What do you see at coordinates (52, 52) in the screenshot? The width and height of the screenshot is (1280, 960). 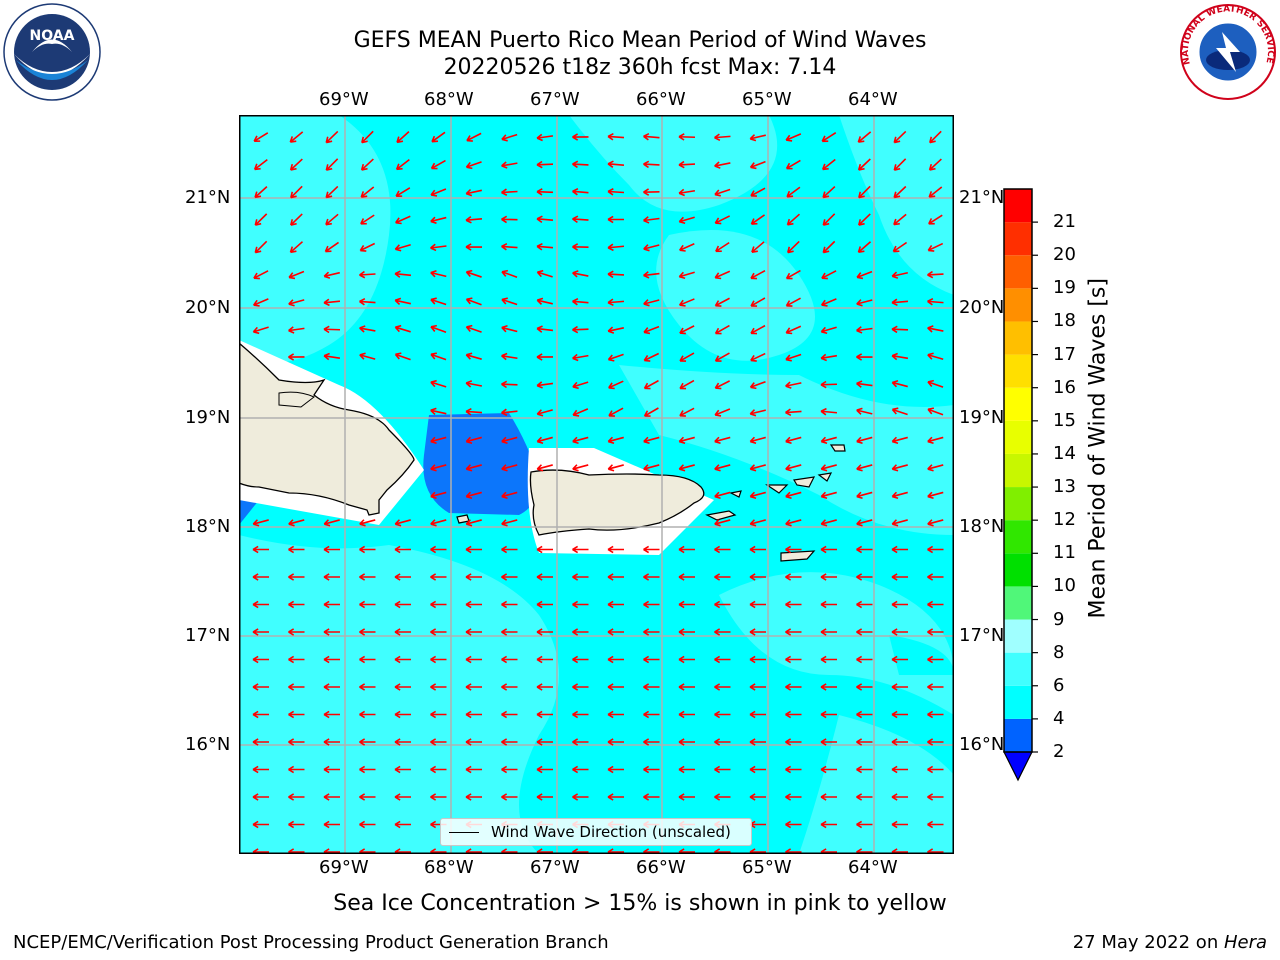 I see `noaa-logo: NOAA` at bounding box center [52, 52].